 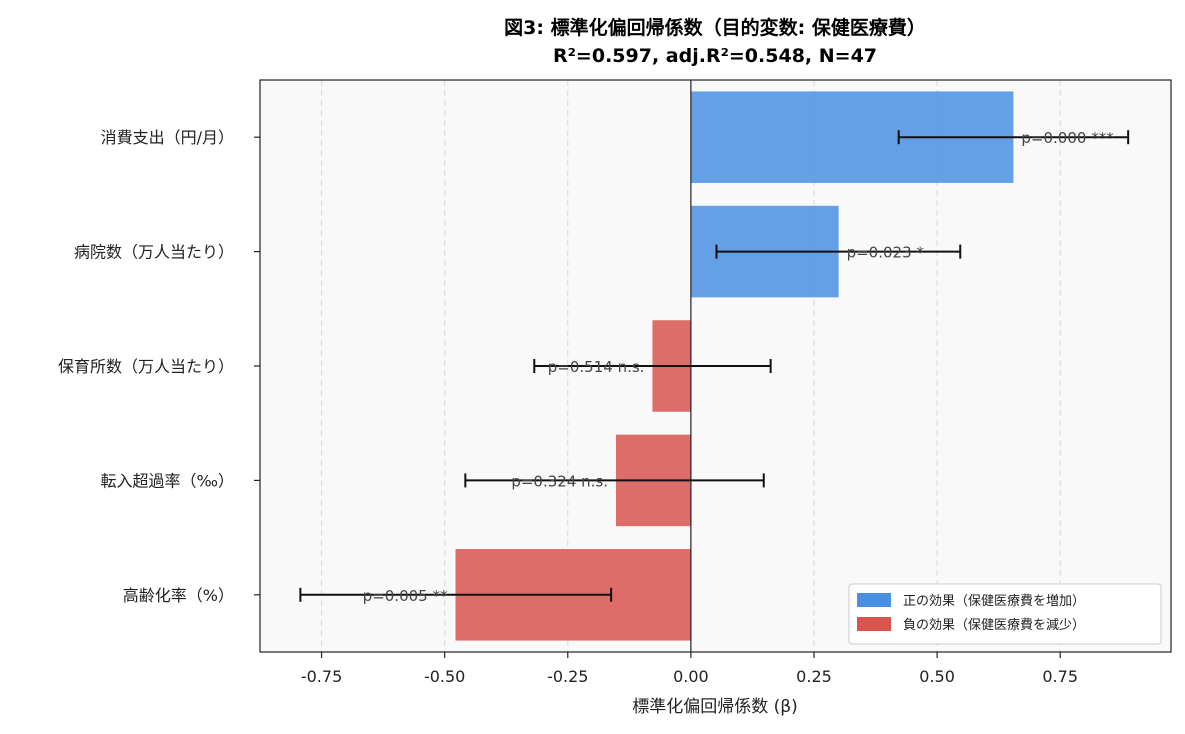 I want to click on legend: 正の効果（保健医療費を増加） 負の効果（保健医療費を減少）, so click(x=1005, y=614).